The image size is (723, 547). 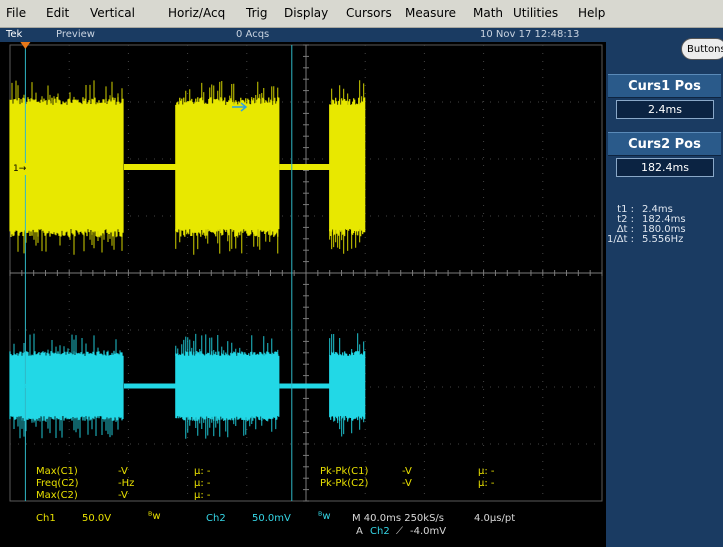 What do you see at coordinates (126, 483) in the screenshot?
I see `meas-value: -Hz` at bounding box center [126, 483].